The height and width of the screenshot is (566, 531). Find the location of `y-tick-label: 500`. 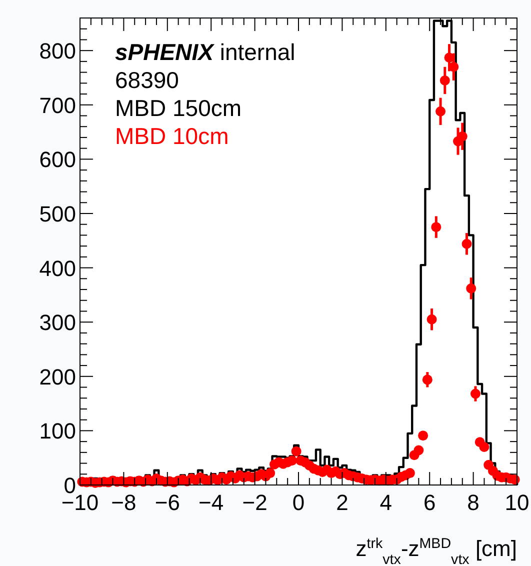

y-tick-label: 500 is located at coordinates (57, 213).